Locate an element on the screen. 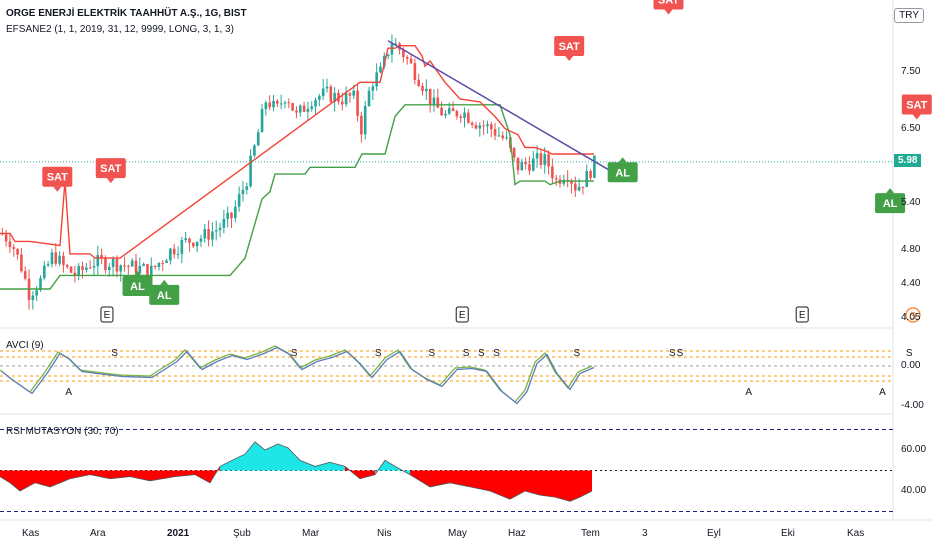  earnings-event: E is located at coordinates (802, 314).